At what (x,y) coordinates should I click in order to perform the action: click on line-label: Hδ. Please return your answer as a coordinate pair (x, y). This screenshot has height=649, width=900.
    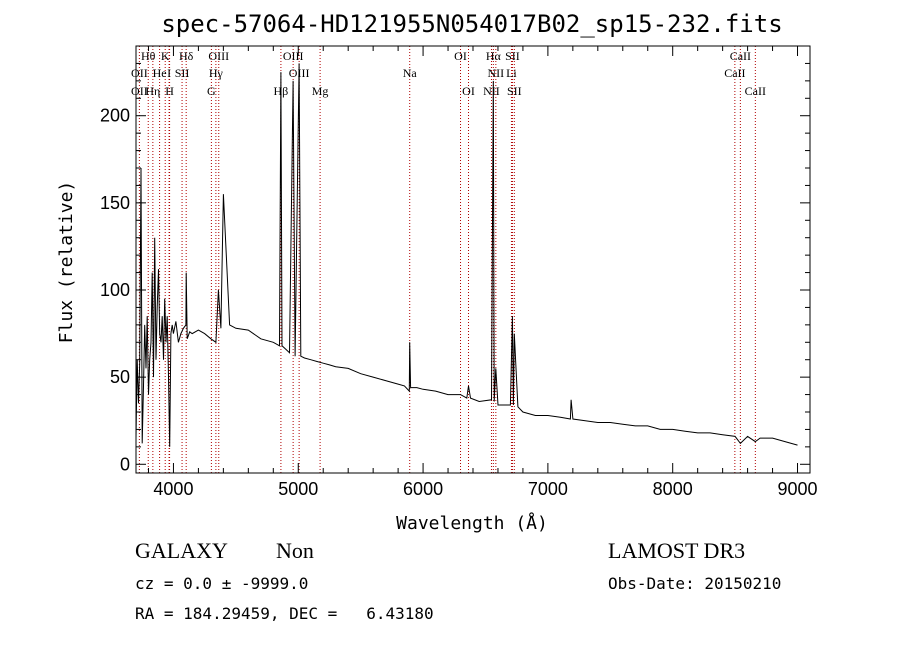
    Looking at the image, I should click on (186, 56).